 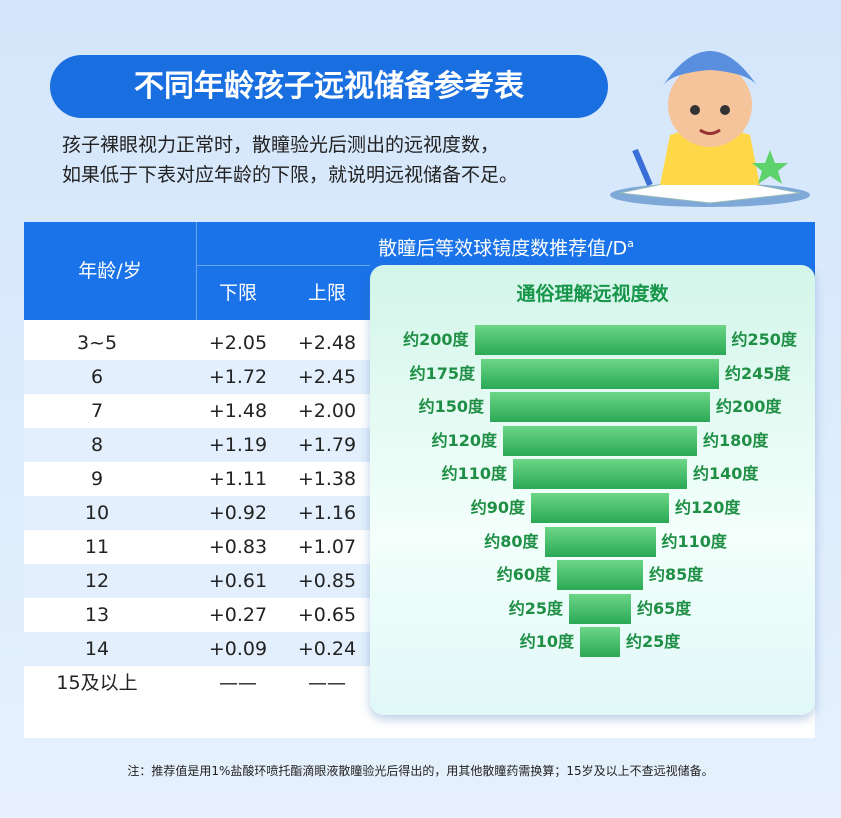 I want to click on table-row: 3~5 +2.05 +2.48, so click(x=419, y=343).